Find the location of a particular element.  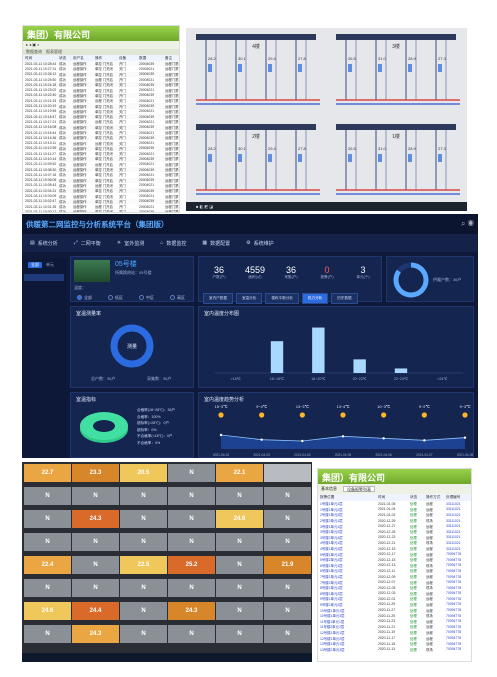

alarm-location-link: 11号楼1单元1层 is located at coordinates (332, 621).